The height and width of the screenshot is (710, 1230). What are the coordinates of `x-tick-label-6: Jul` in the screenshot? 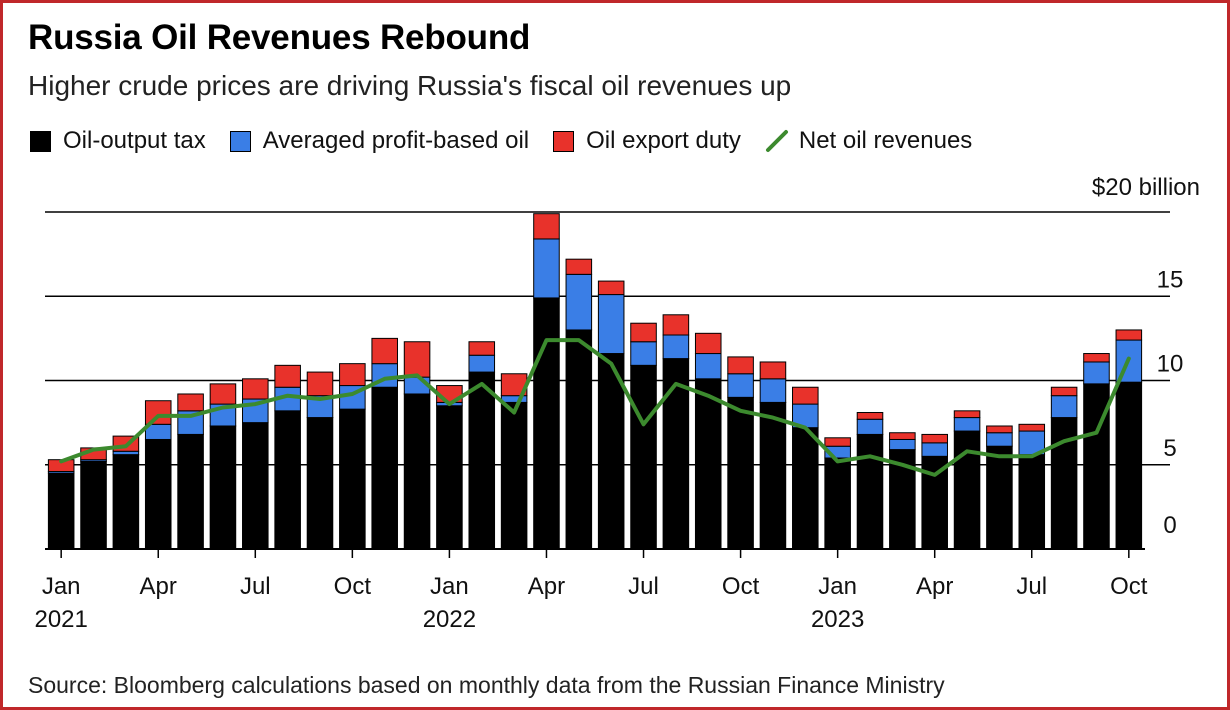 It's located at (255, 586).